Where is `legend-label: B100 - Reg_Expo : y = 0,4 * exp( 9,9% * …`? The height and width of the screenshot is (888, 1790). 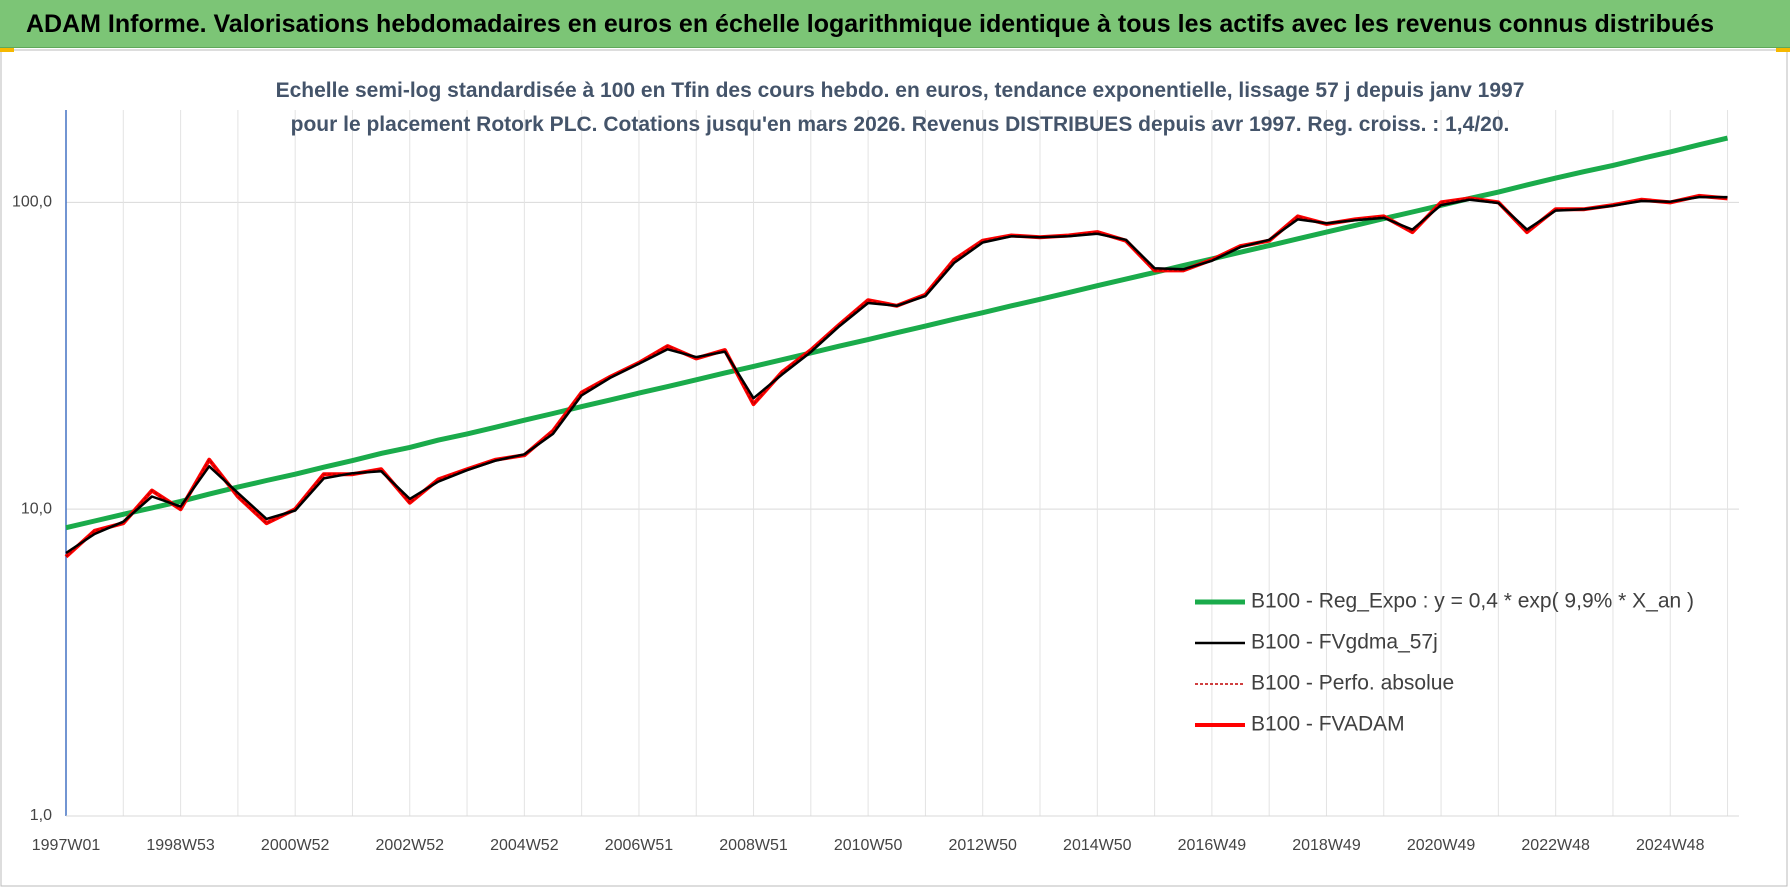
legend-label: B100 - Reg_Expo : y = 0,4 * exp( 9,9% * … is located at coordinates (1472, 601).